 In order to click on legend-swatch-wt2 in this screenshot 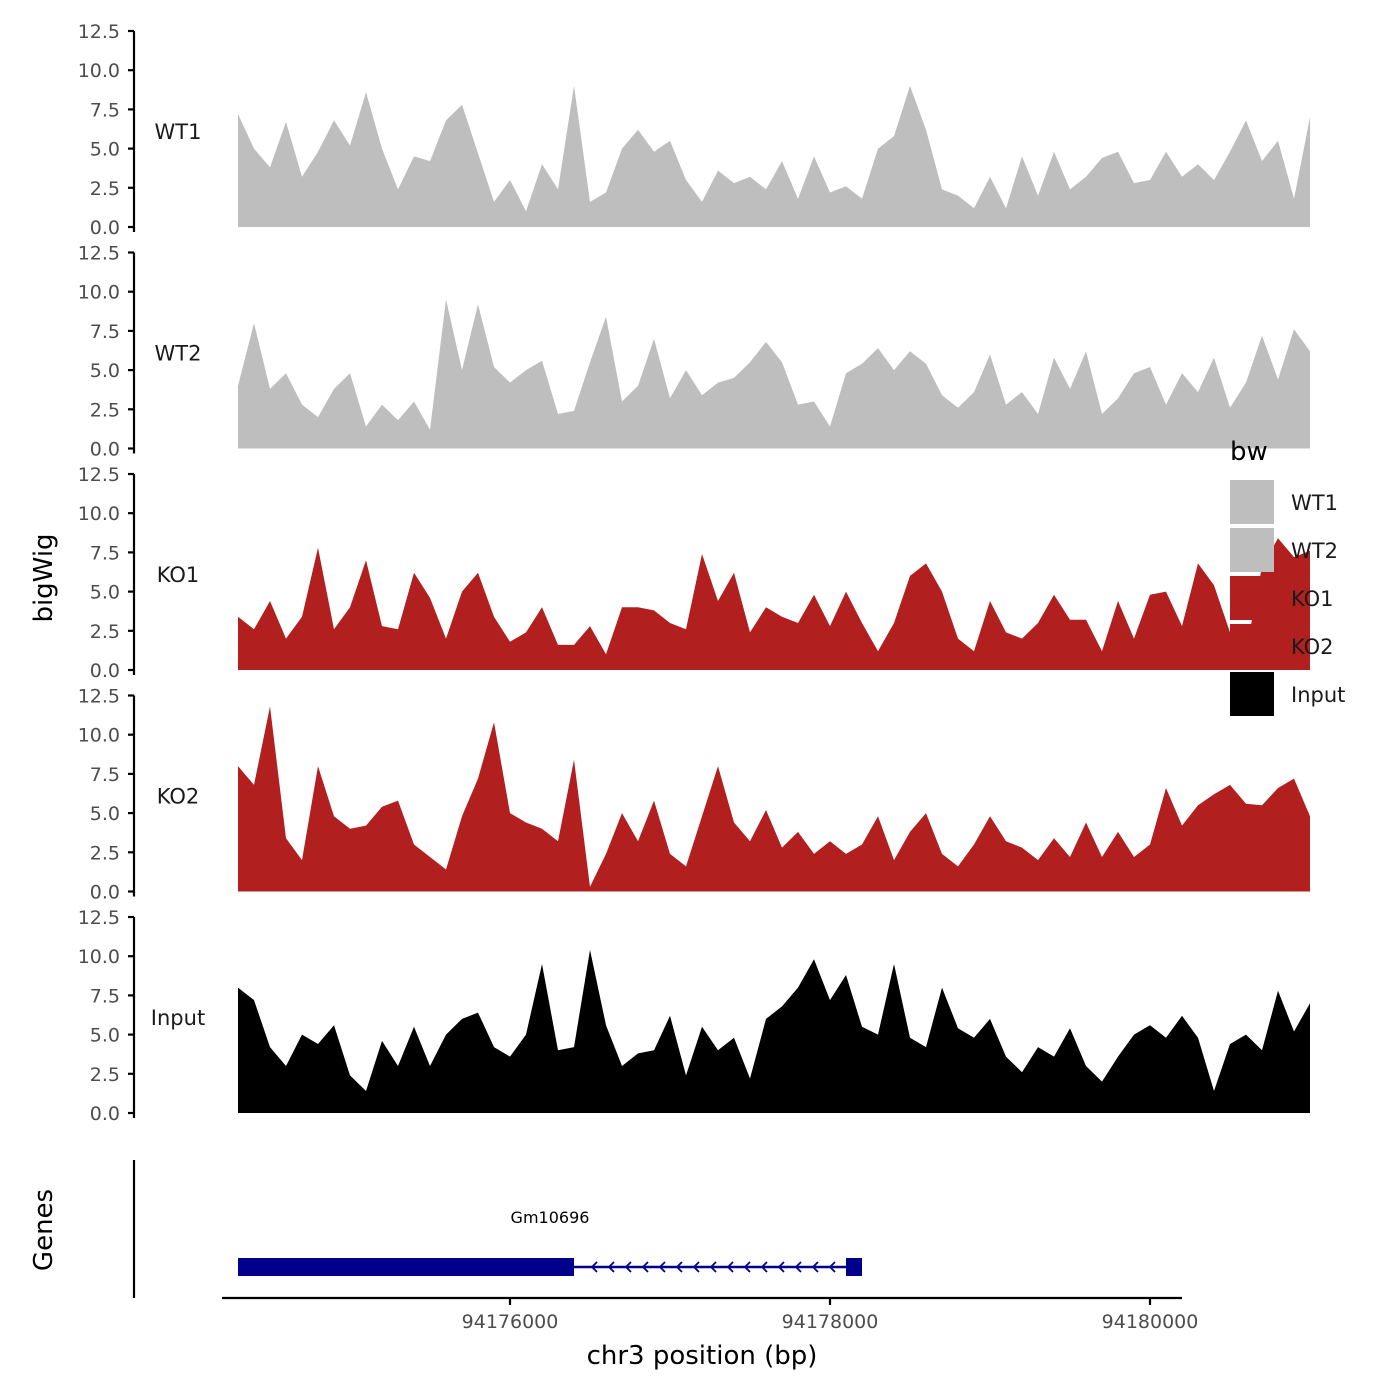, I will do `click(1252, 550)`.